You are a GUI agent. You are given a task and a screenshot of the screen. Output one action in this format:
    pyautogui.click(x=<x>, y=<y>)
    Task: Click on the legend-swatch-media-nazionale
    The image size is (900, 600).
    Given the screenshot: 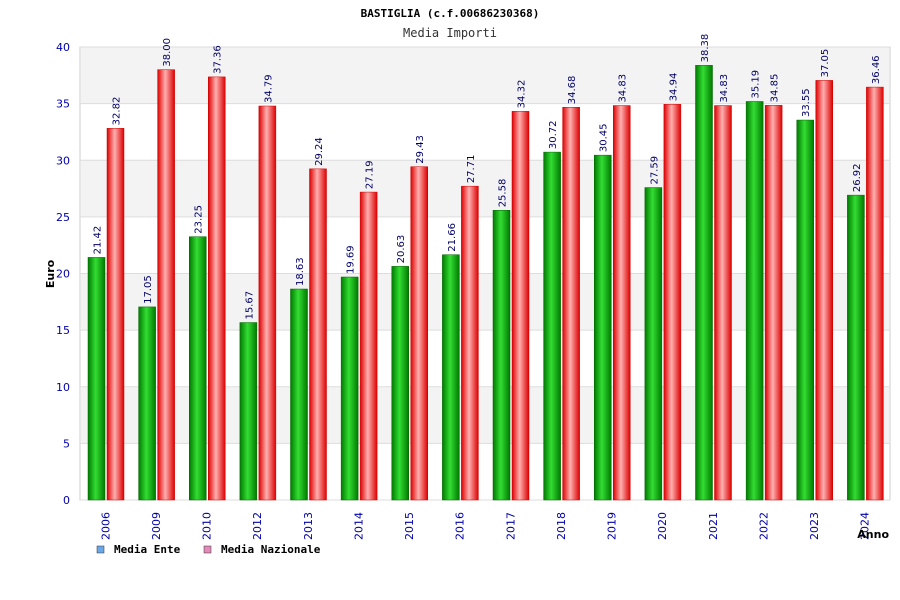 What is the action you would take?
    pyautogui.click(x=207, y=549)
    